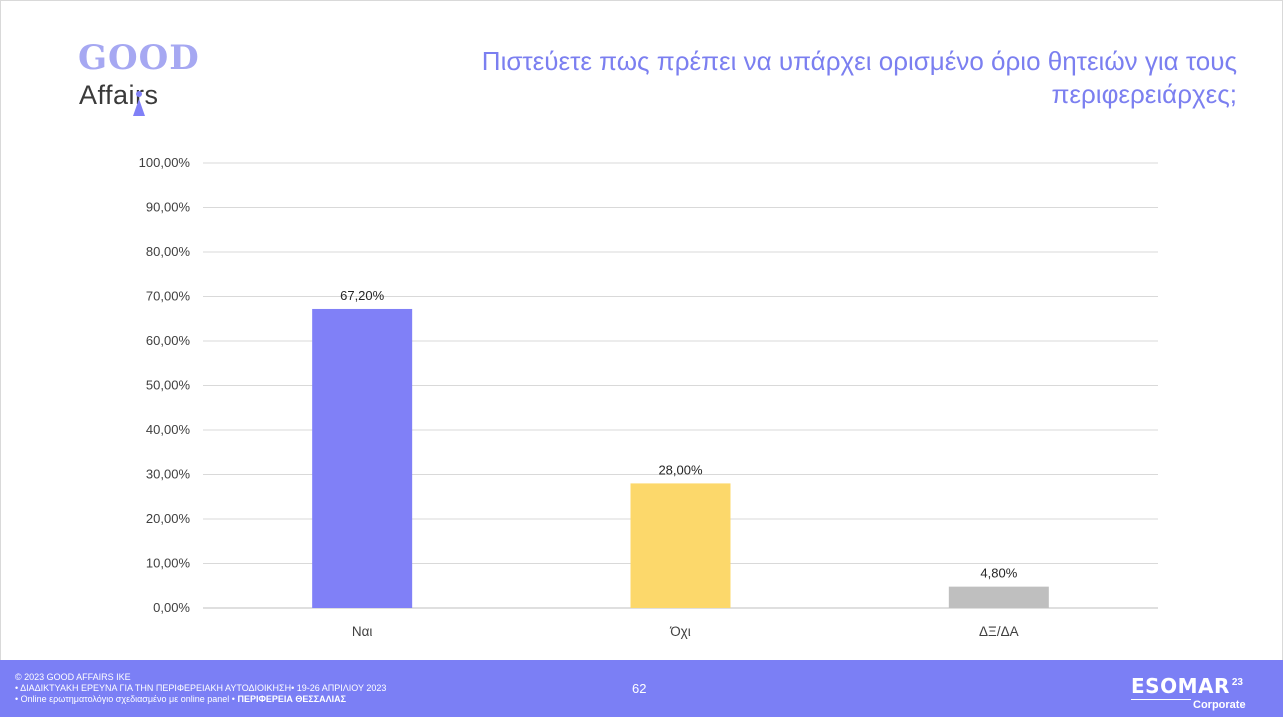  Describe the element at coordinates (168, 563) in the screenshot. I see `y-tick-label: 10,00%` at that location.